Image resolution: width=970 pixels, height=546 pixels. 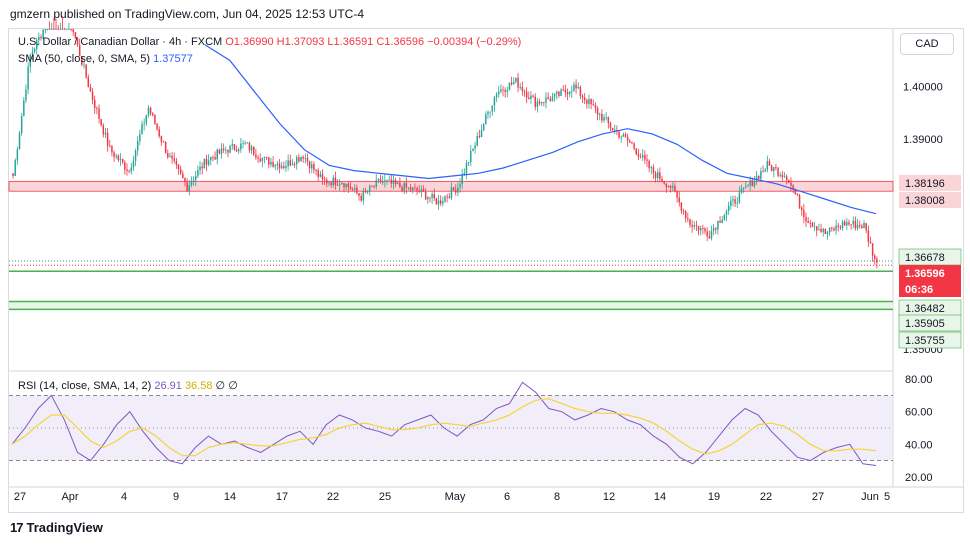 What do you see at coordinates (230, 497) in the screenshot?
I see `time-tick-label-5: 14` at bounding box center [230, 497].